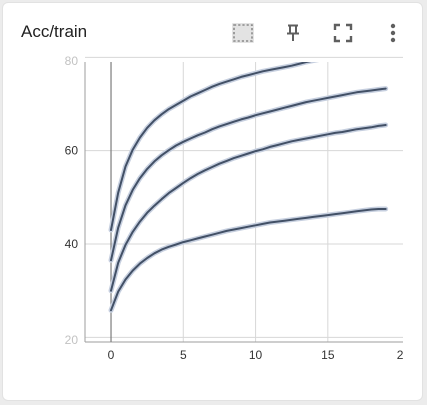 Image resolution: width=427 pixels, height=405 pixels. Describe the element at coordinates (400, 355) in the screenshot. I see `x-tick-label: 2` at that location.